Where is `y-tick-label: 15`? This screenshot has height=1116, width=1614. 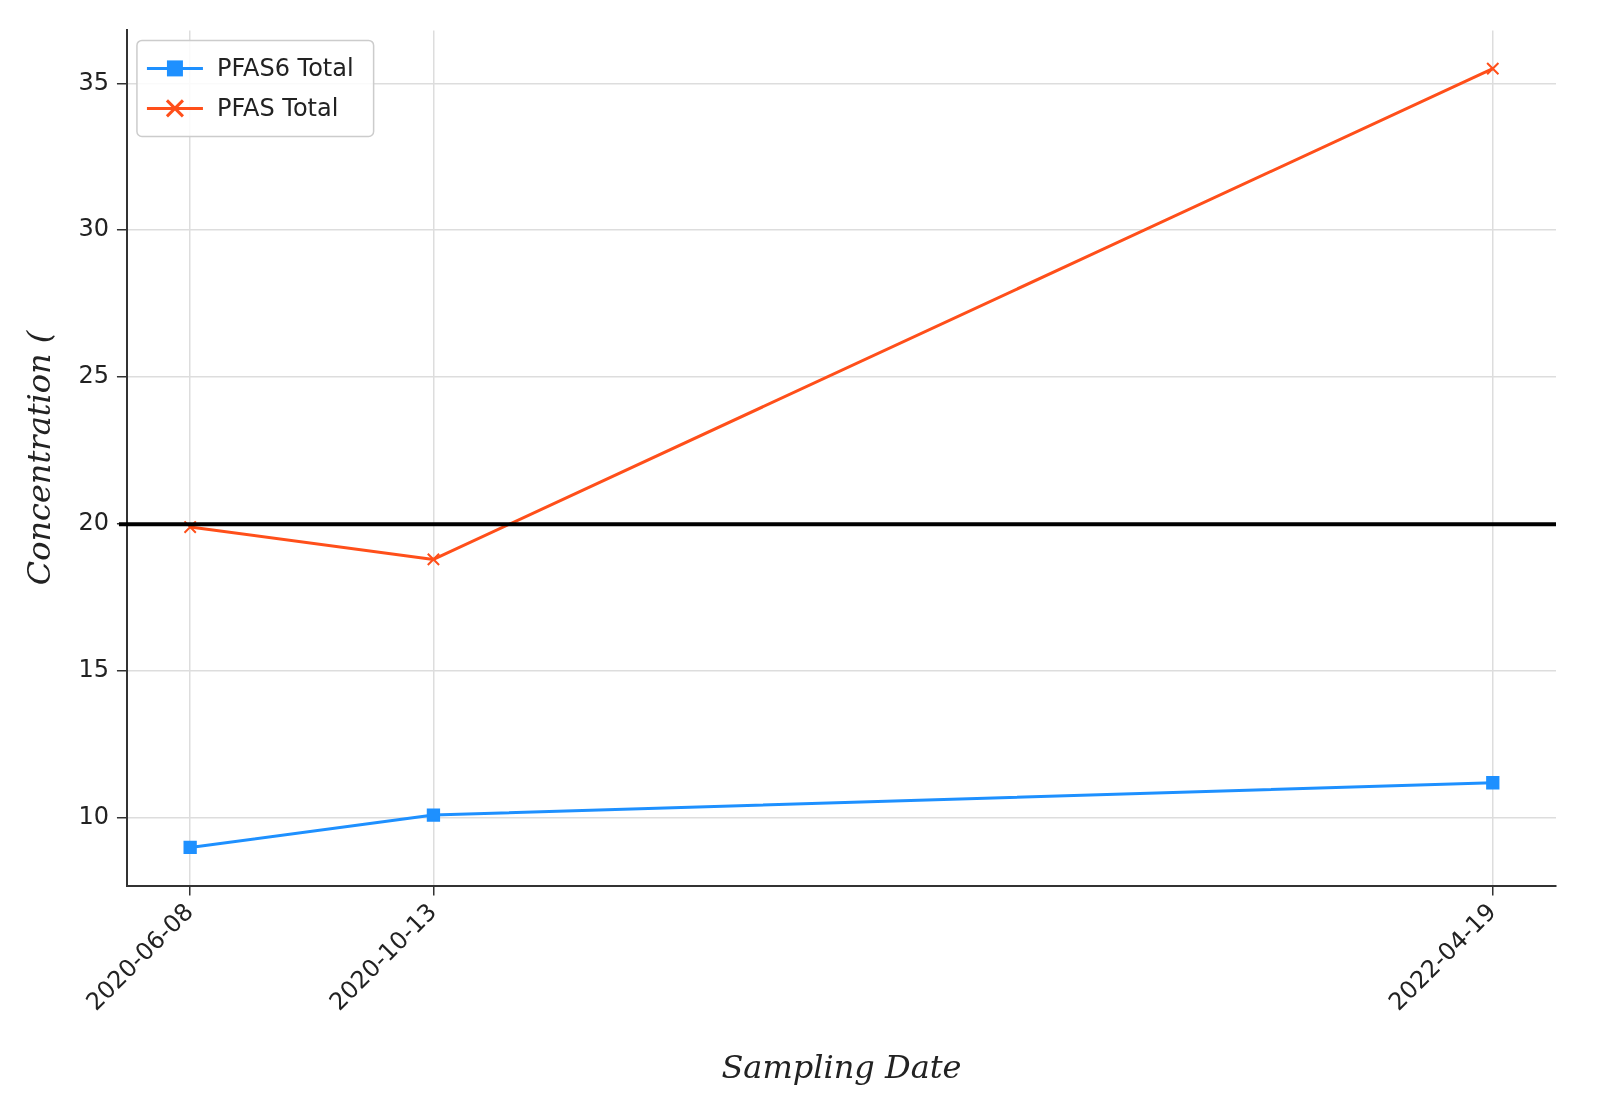 y-tick-label: 15 is located at coordinates (93, 669).